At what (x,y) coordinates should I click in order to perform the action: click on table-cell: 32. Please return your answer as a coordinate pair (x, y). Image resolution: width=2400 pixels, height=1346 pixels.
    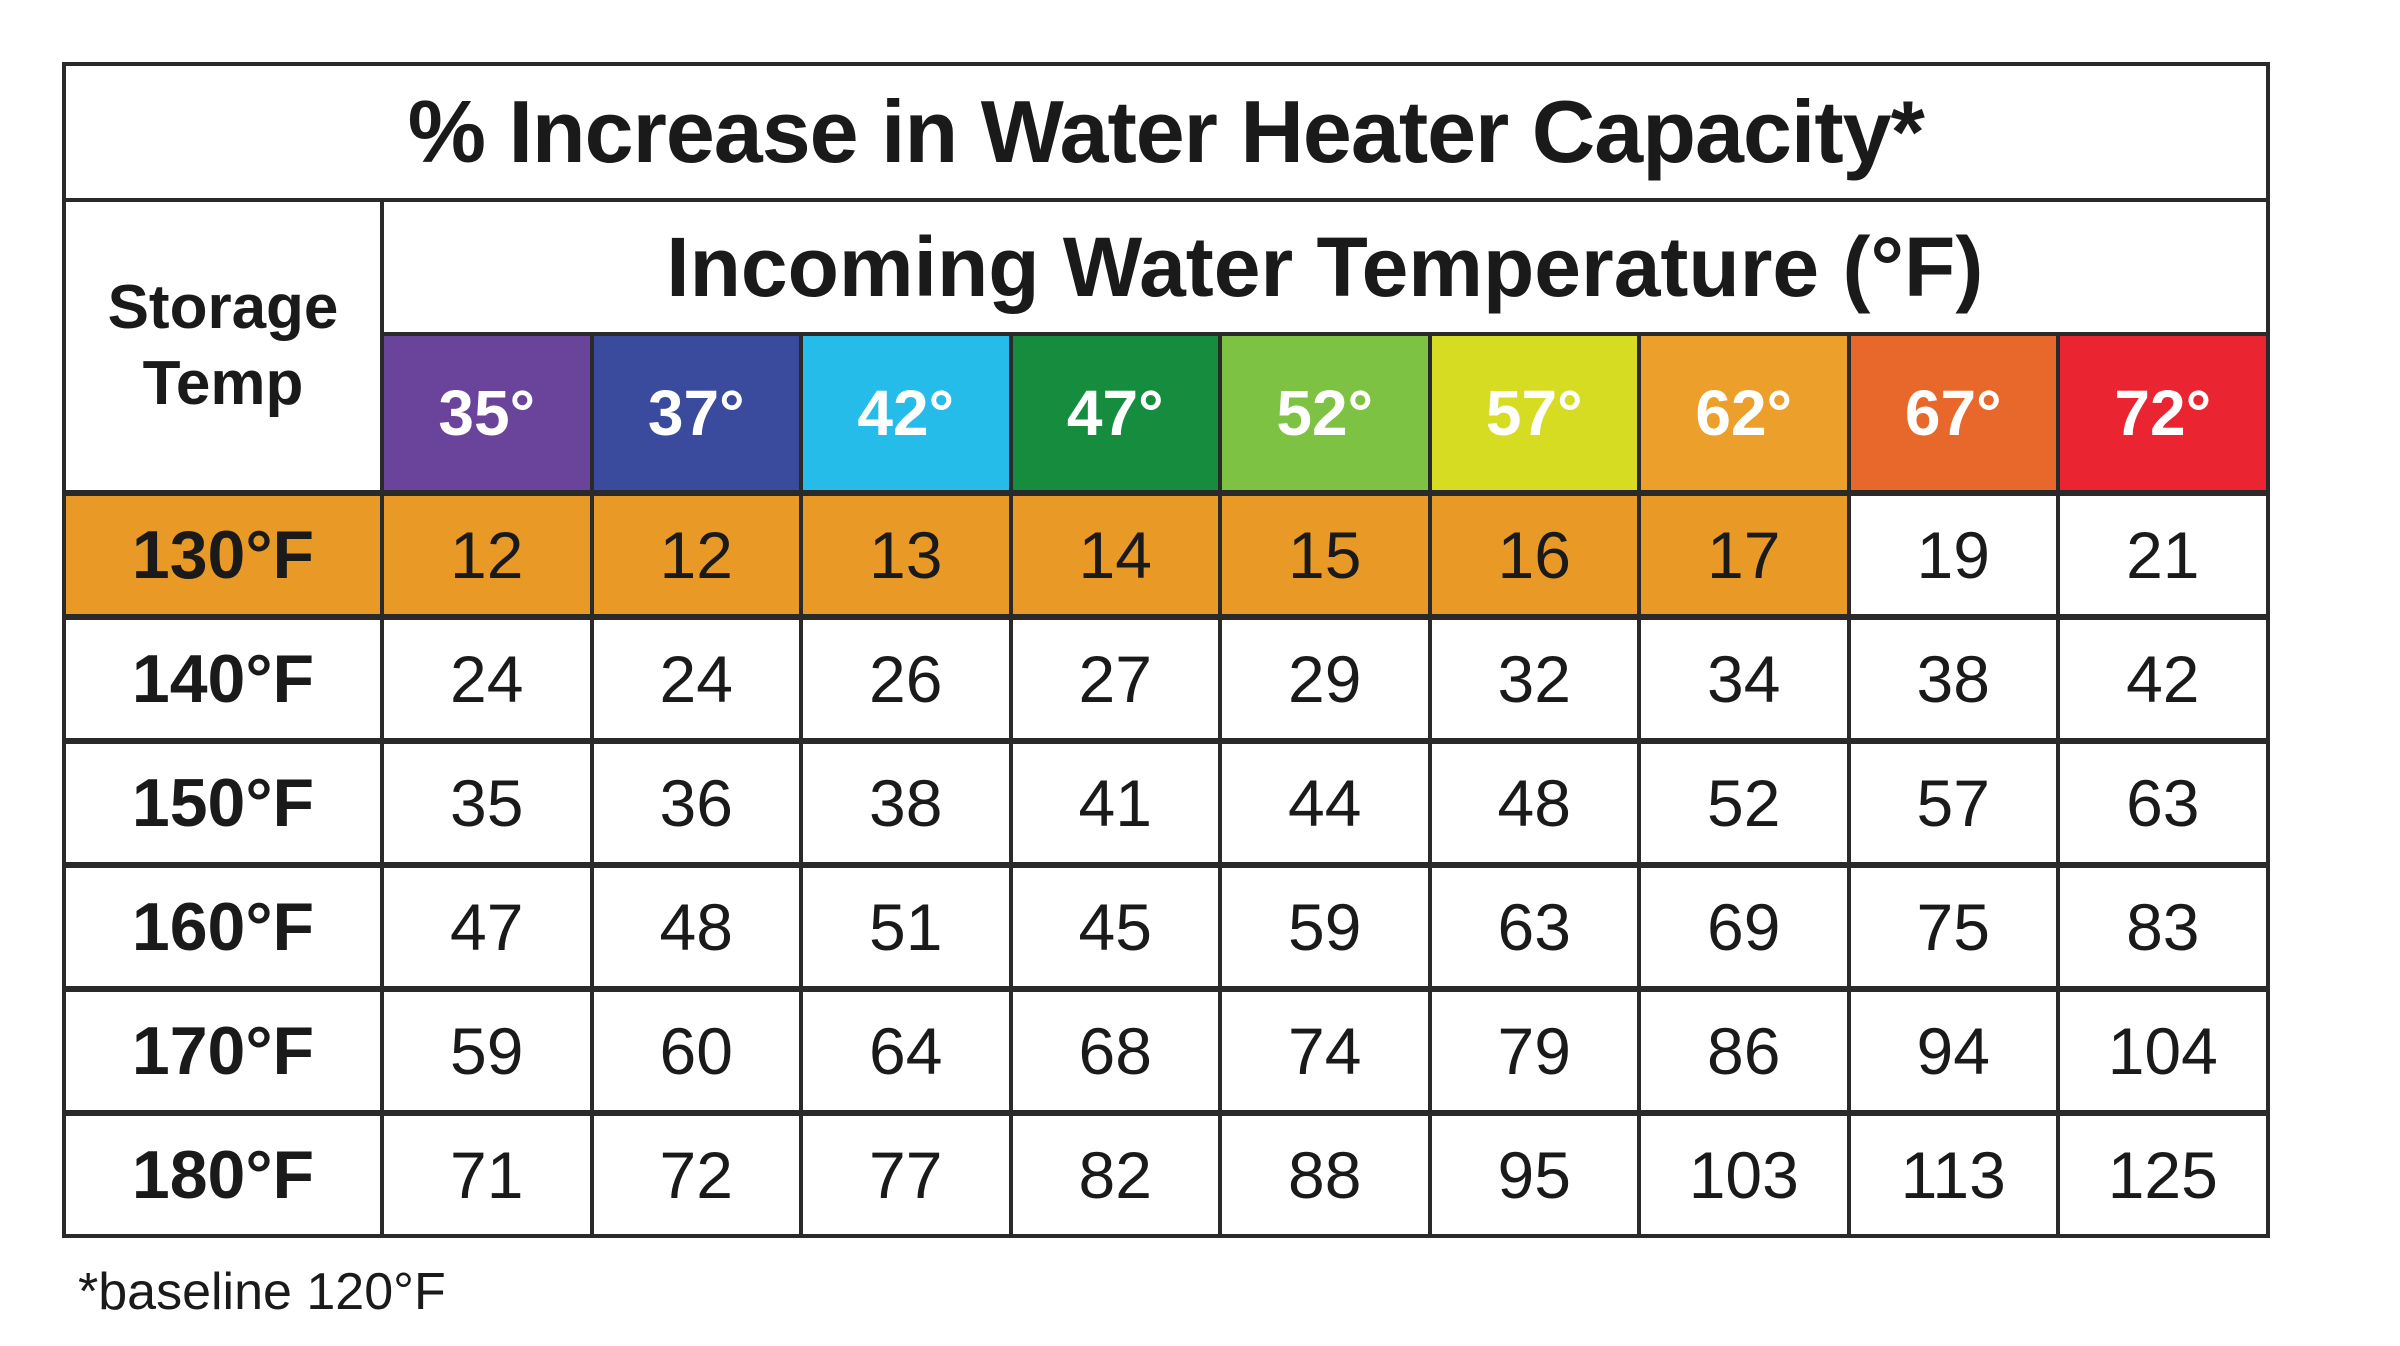
    Looking at the image, I should click on (1534, 678).